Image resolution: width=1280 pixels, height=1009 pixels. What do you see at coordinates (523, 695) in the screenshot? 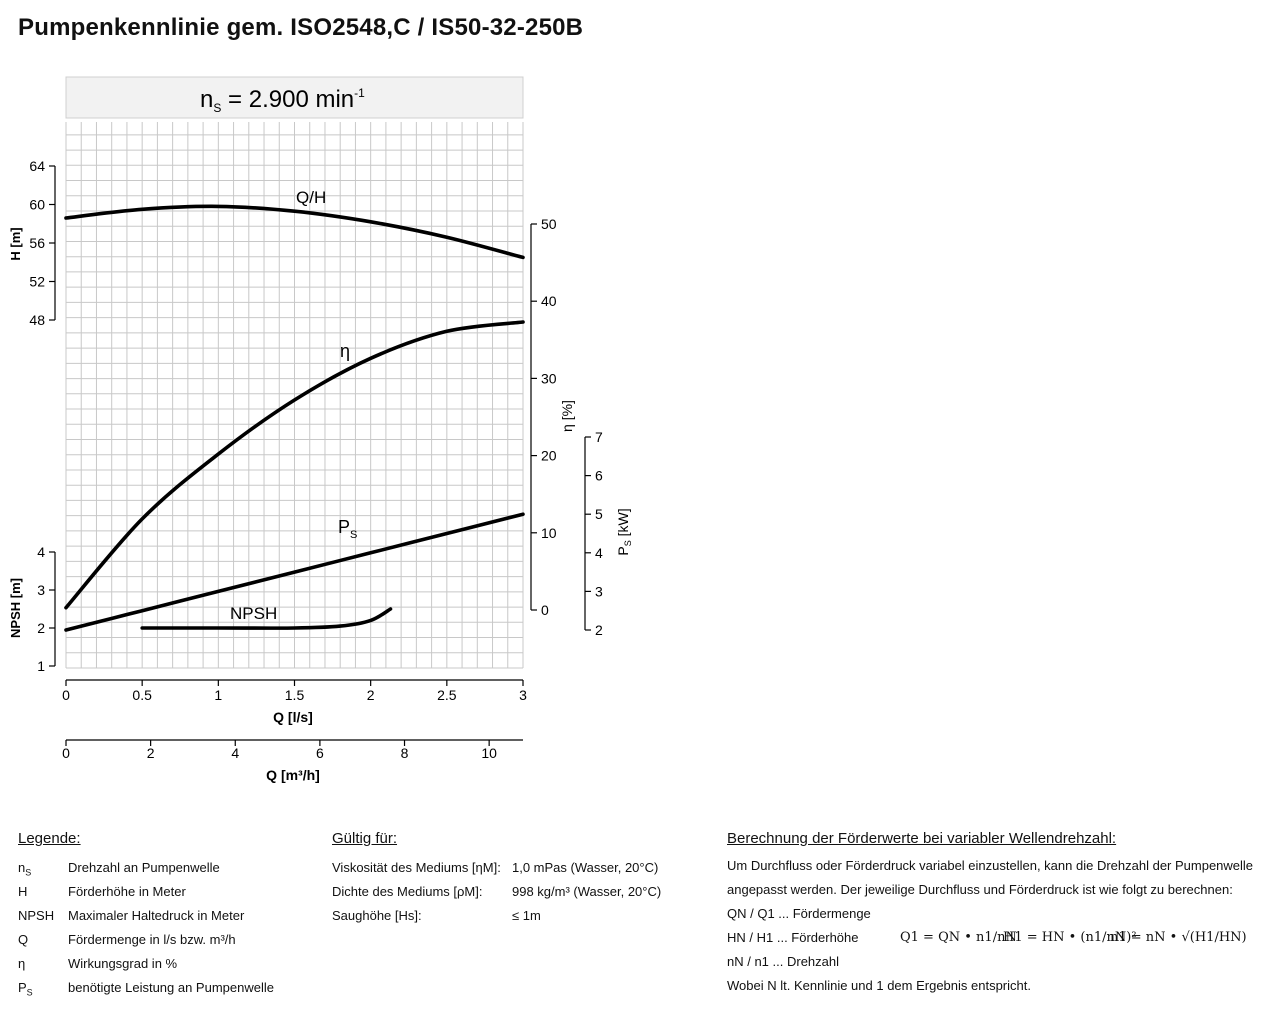
I see `x-axis-tick-label: 3` at bounding box center [523, 695].